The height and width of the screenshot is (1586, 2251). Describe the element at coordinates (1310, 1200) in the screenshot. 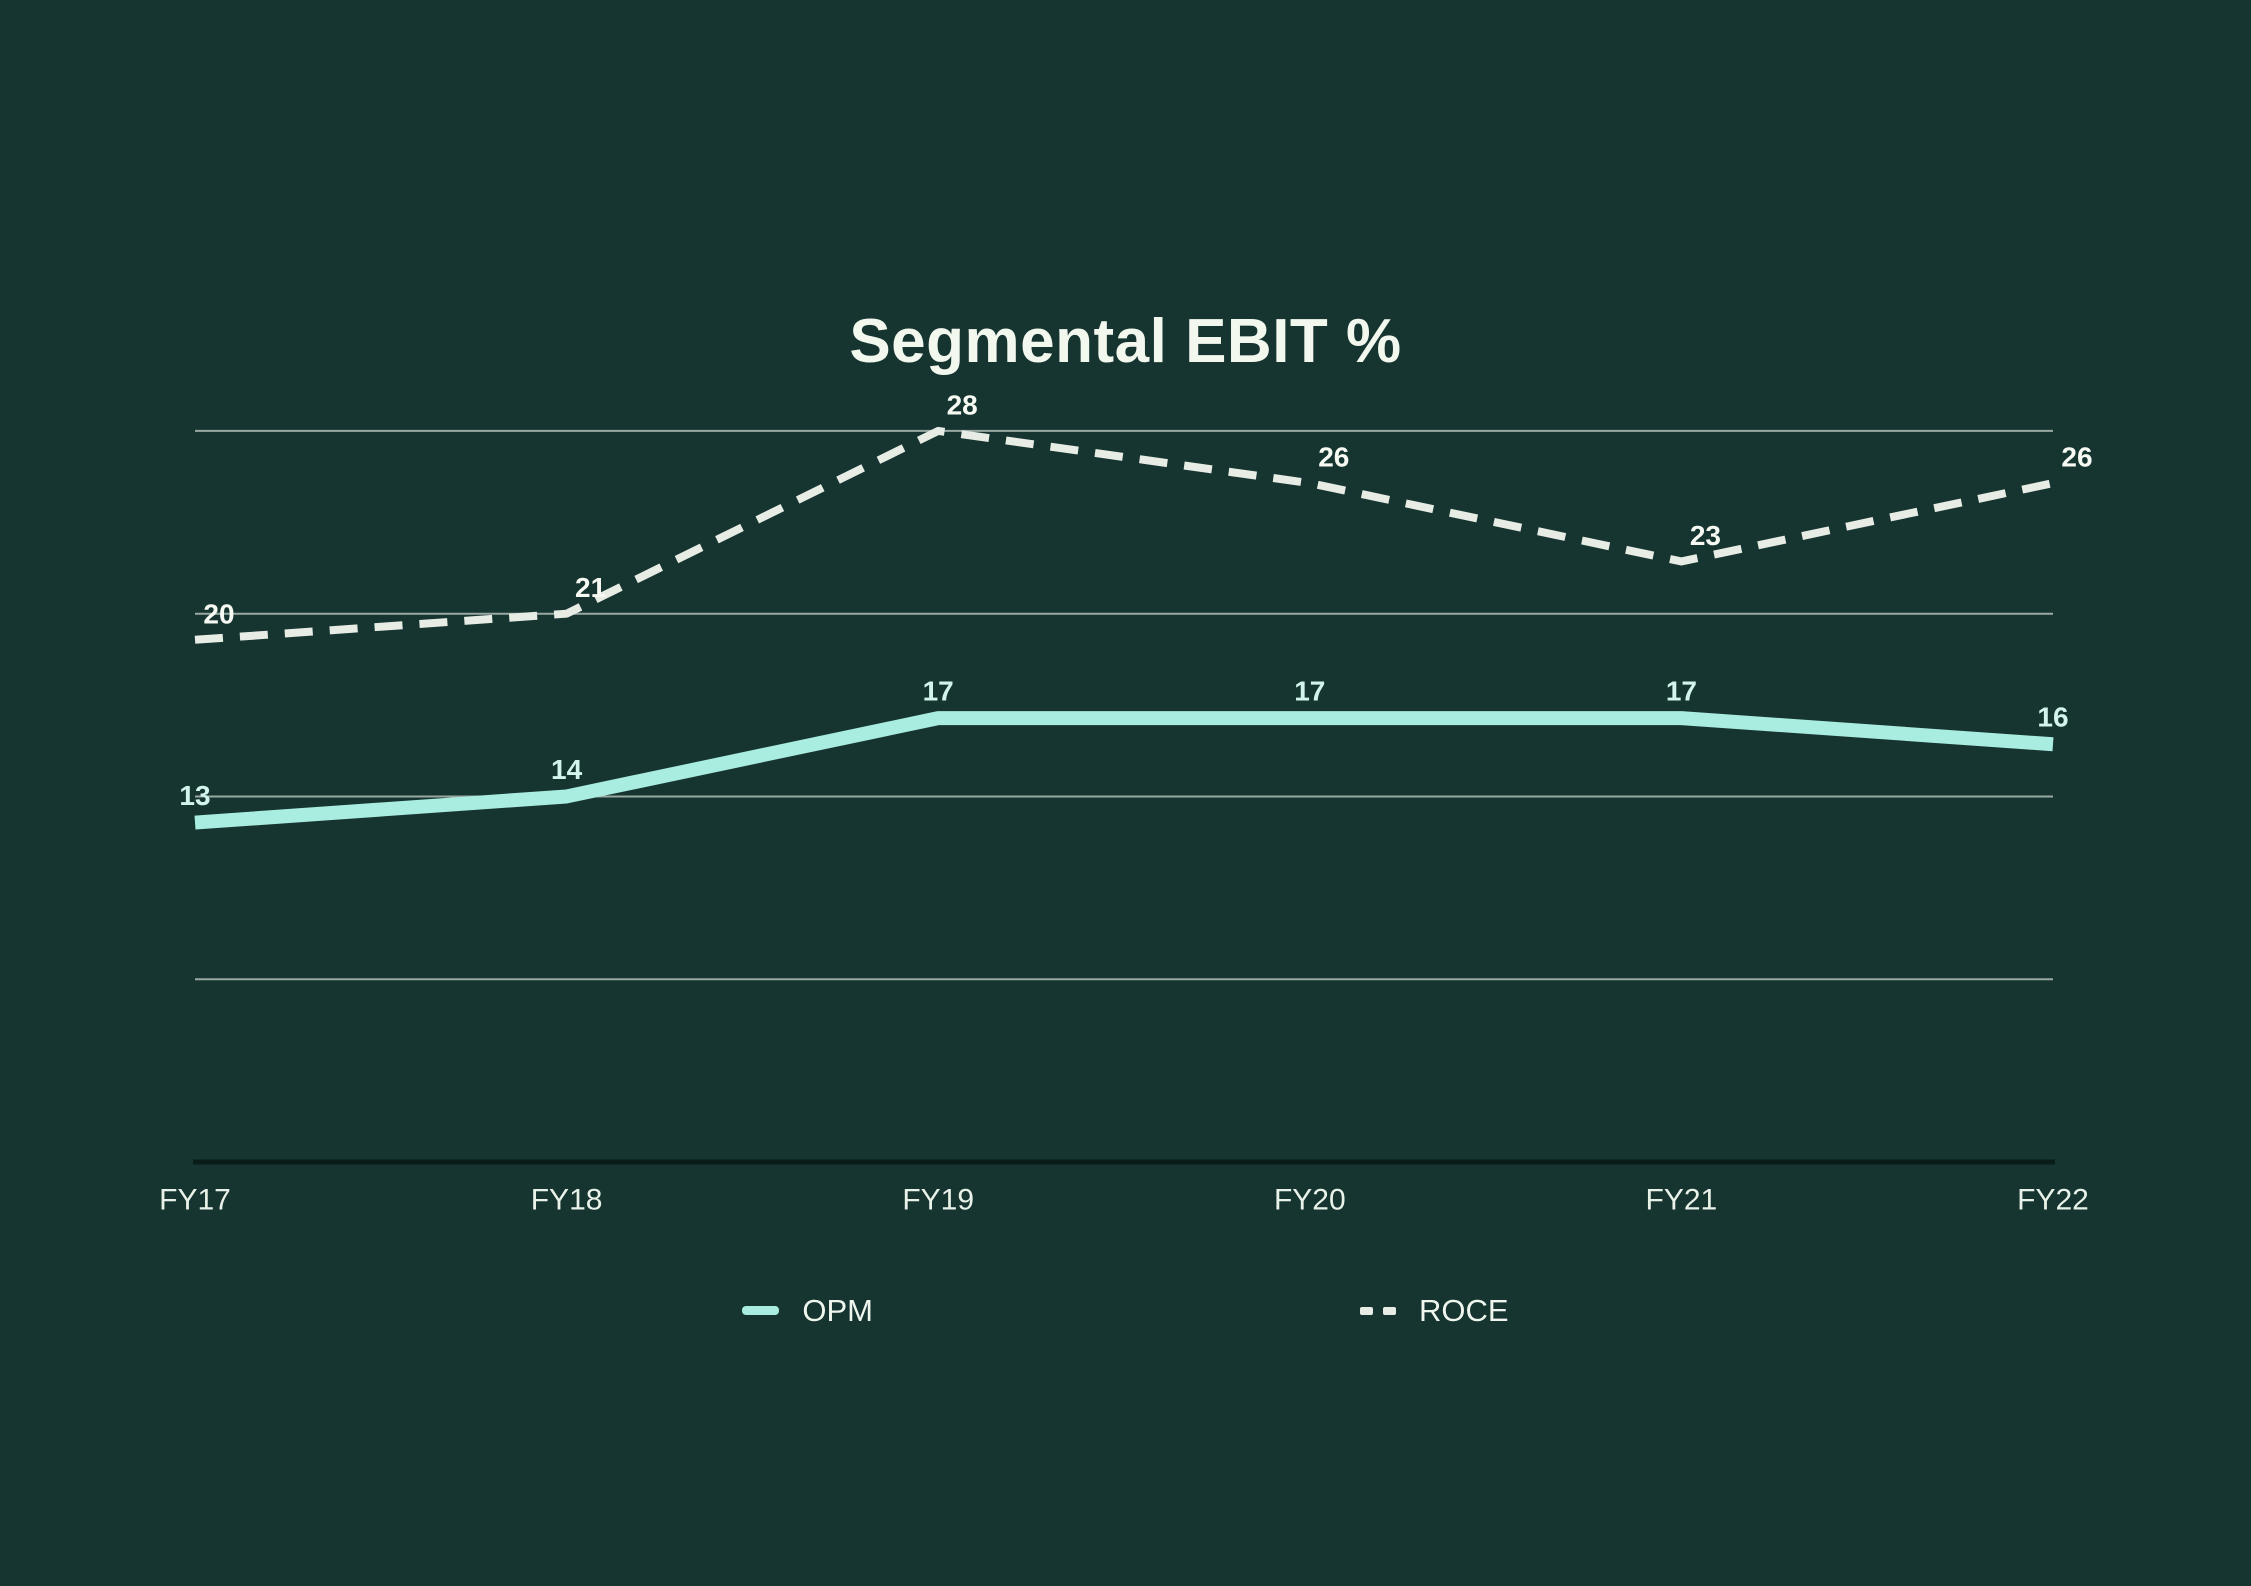

I see `x-axis-label-FY20: FY20` at that location.